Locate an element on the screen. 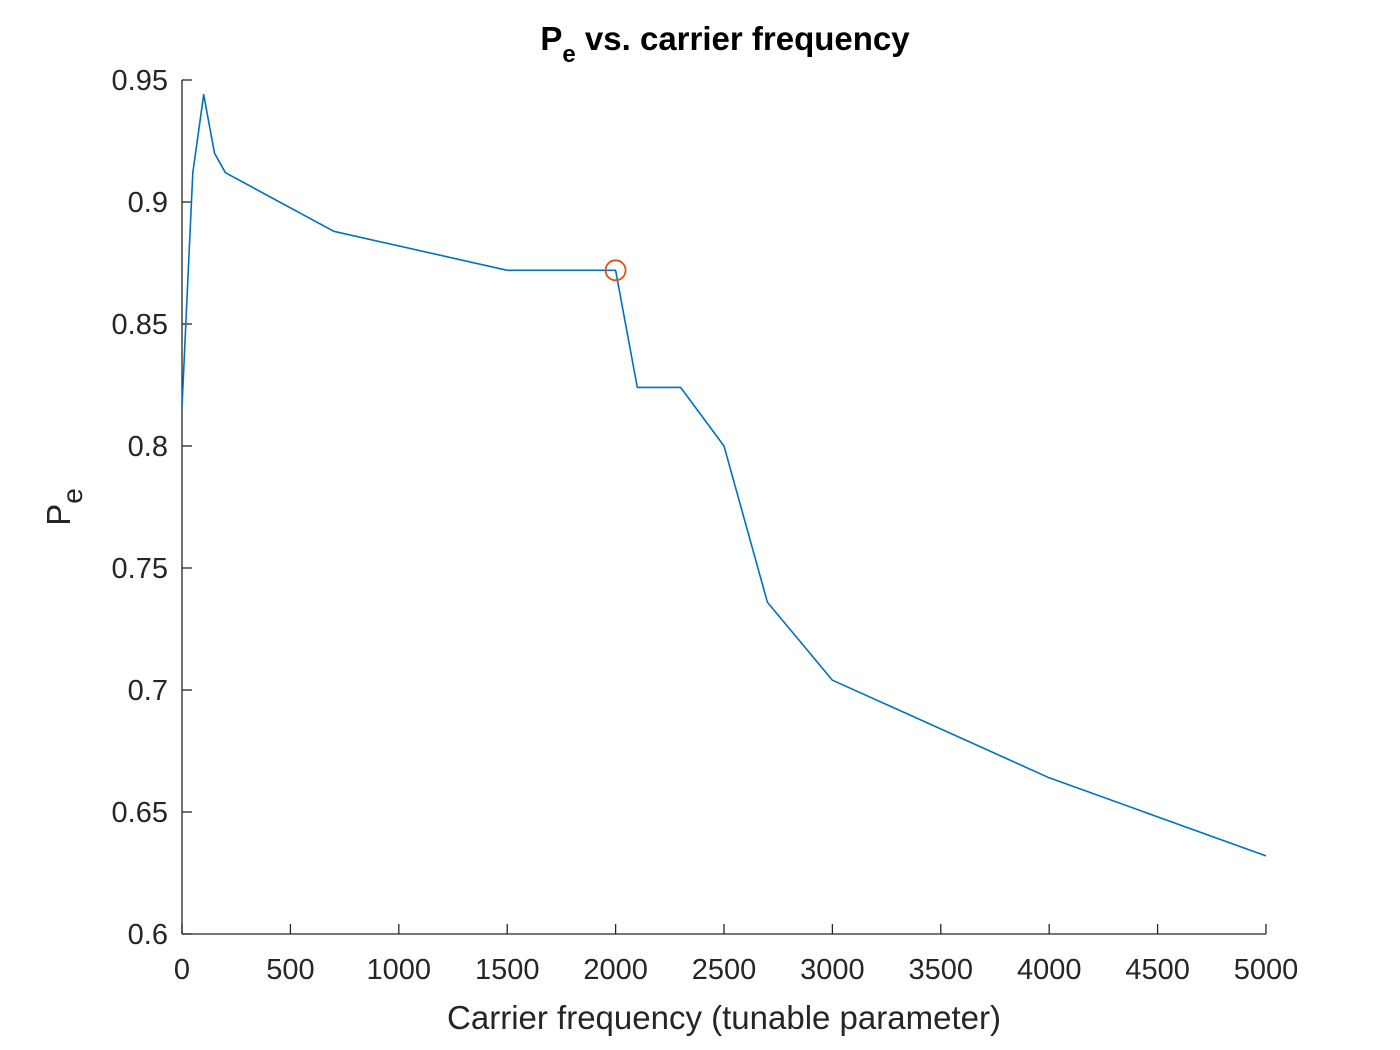 Image resolution: width=1400 pixels, height=1050 pixels. chart-title-rest: vs. carrier frequency is located at coordinates (743, 38).